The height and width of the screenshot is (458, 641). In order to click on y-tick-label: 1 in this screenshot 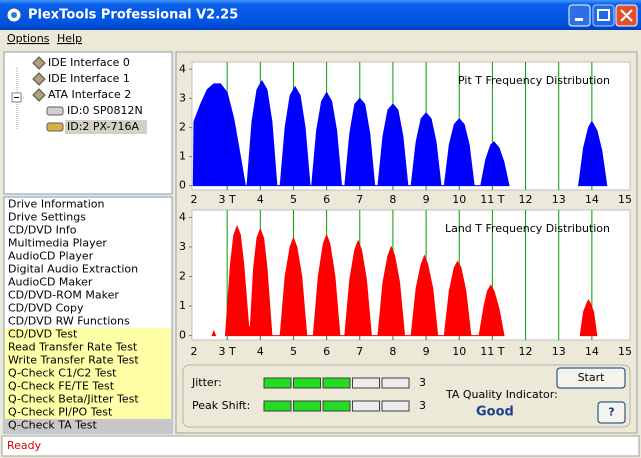, I will do `click(182, 156)`.